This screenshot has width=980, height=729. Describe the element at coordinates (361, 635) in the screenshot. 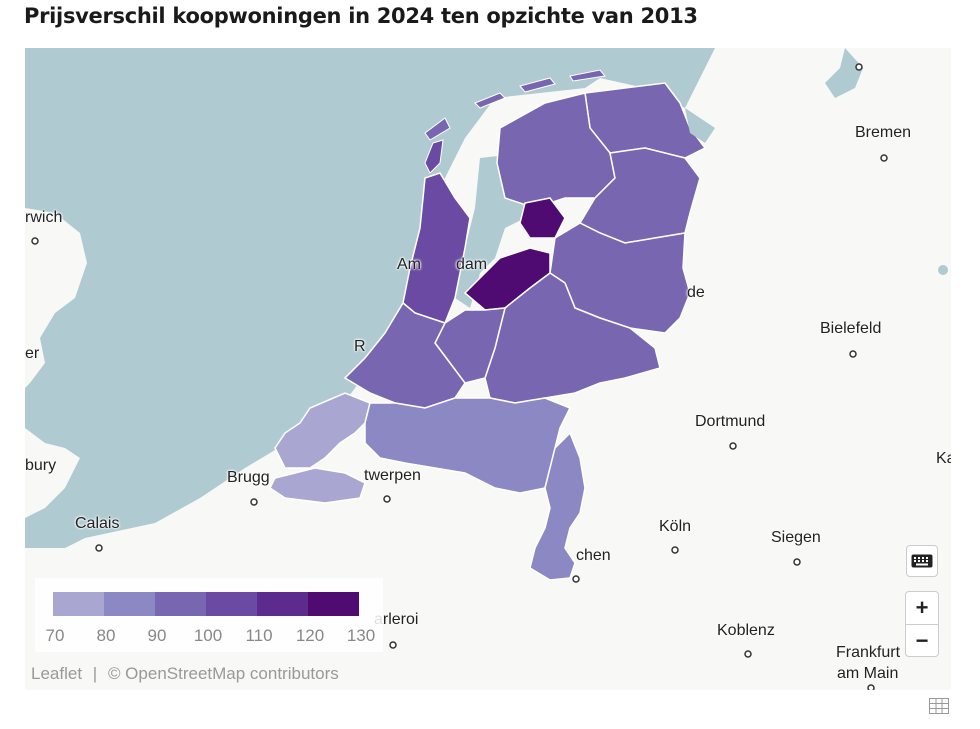

I see `legend-tick: 130` at that location.